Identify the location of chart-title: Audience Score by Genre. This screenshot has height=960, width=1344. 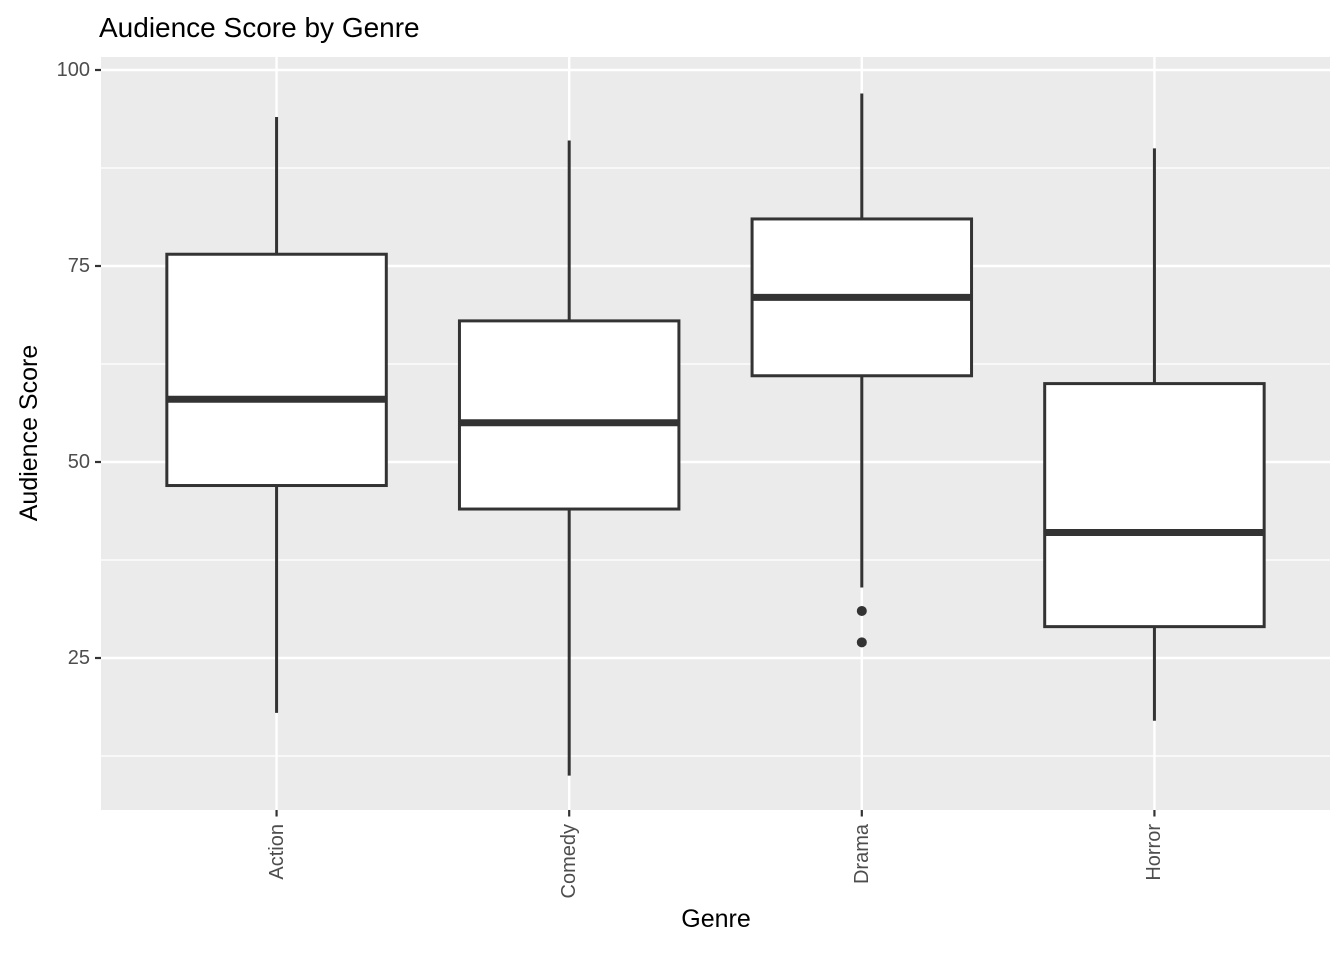
(259, 27).